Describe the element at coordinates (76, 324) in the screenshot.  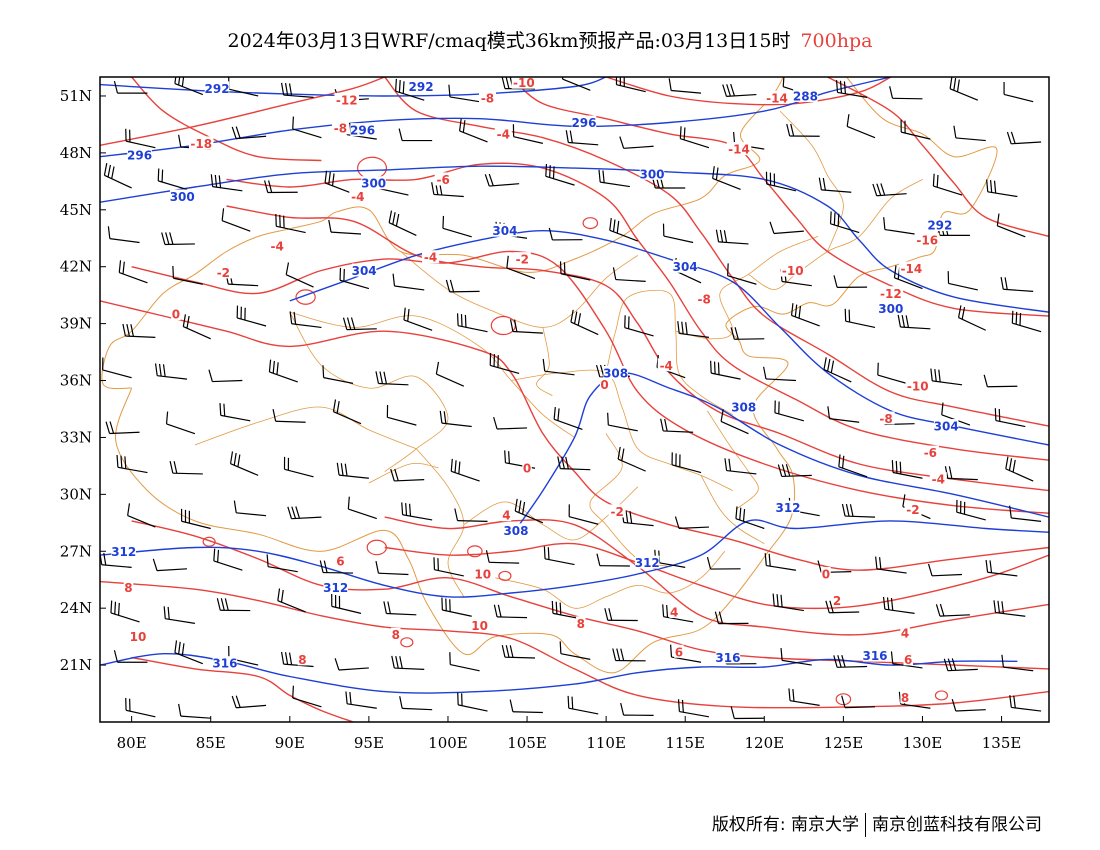
I see `lat-tick-label: 39N` at that location.